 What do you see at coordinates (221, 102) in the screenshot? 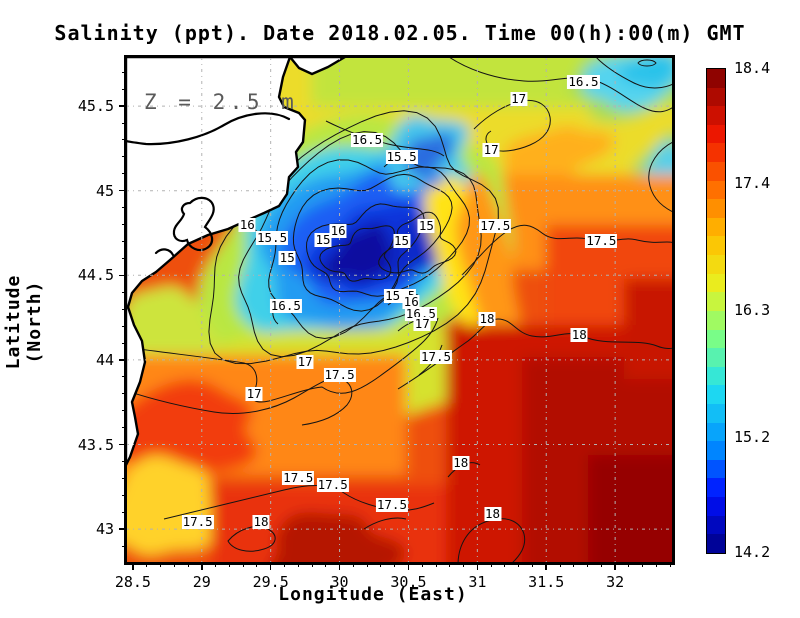
I see `depth-annotation: Z = 2.5 m` at bounding box center [221, 102].